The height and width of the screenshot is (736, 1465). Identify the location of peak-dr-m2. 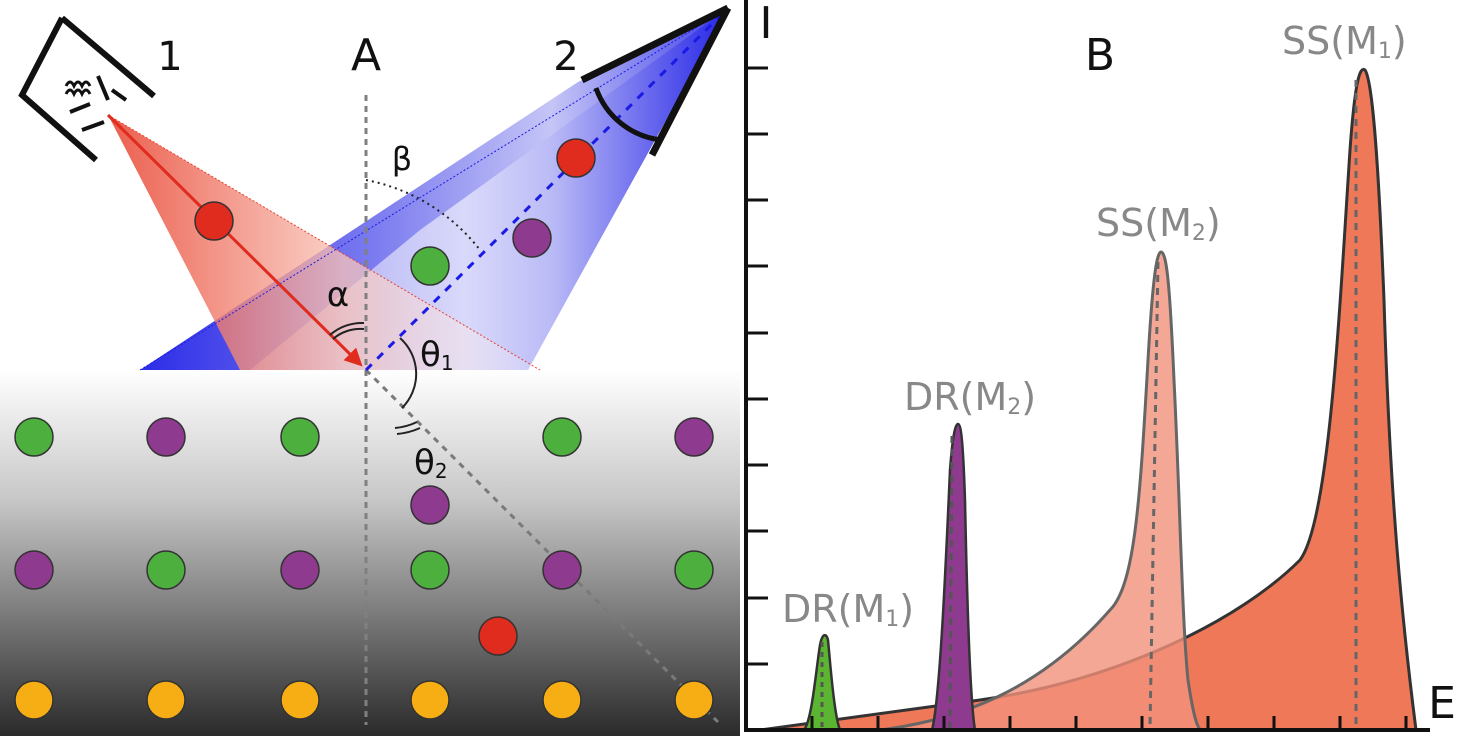
(953, 577).